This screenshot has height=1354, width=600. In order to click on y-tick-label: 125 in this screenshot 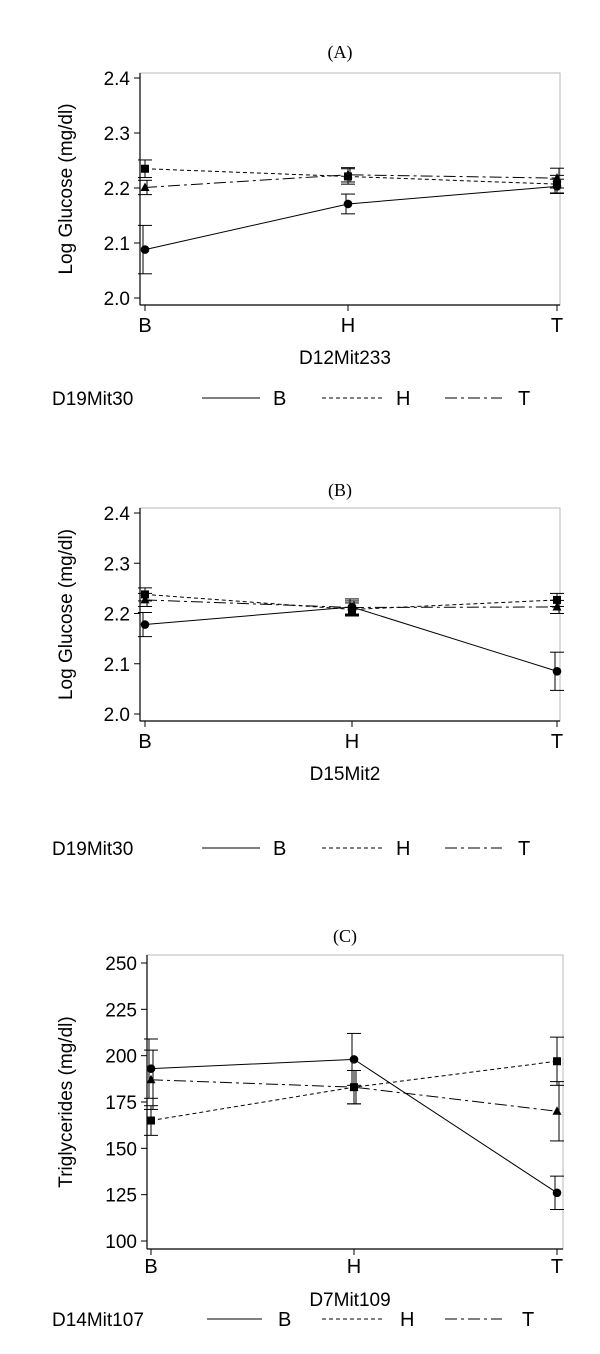, I will do `click(121, 1196)`.